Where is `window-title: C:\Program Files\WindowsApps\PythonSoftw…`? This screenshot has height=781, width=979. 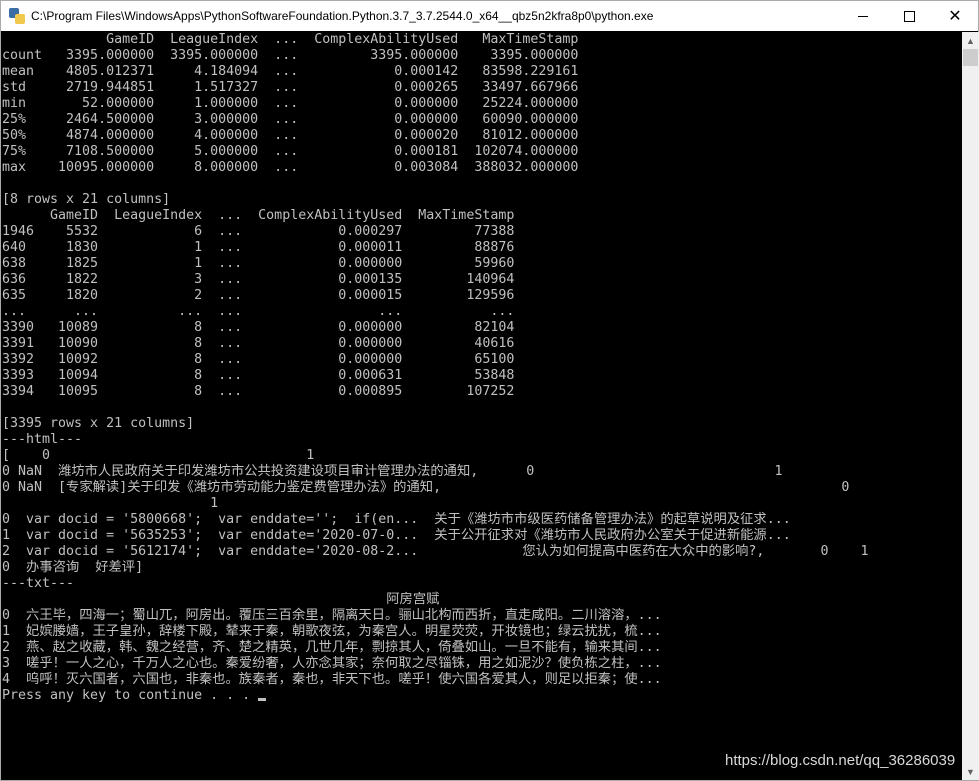 window-title: C:\Program Files\WindowsApps\PythonSoftw… is located at coordinates (342, 16).